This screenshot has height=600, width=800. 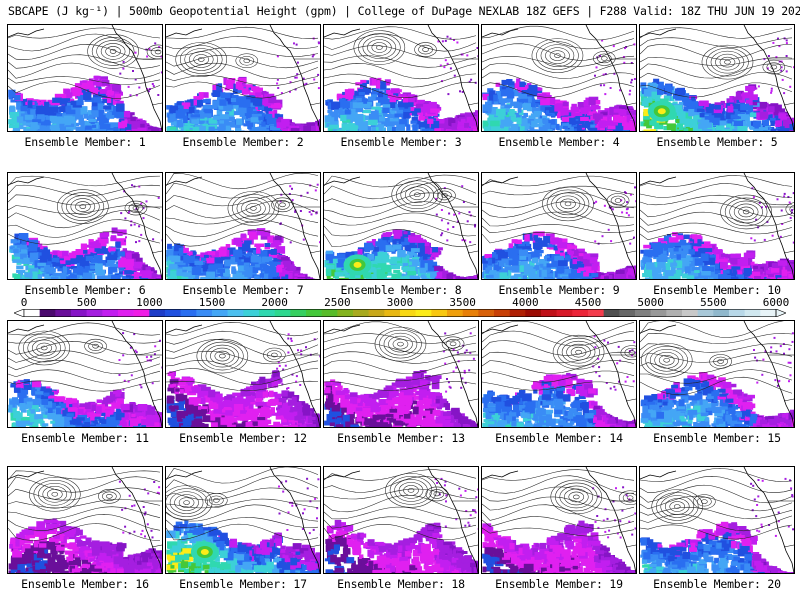 I want to click on ensemble-member-label: Ensemble Member: 5, so click(x=717, y=142).